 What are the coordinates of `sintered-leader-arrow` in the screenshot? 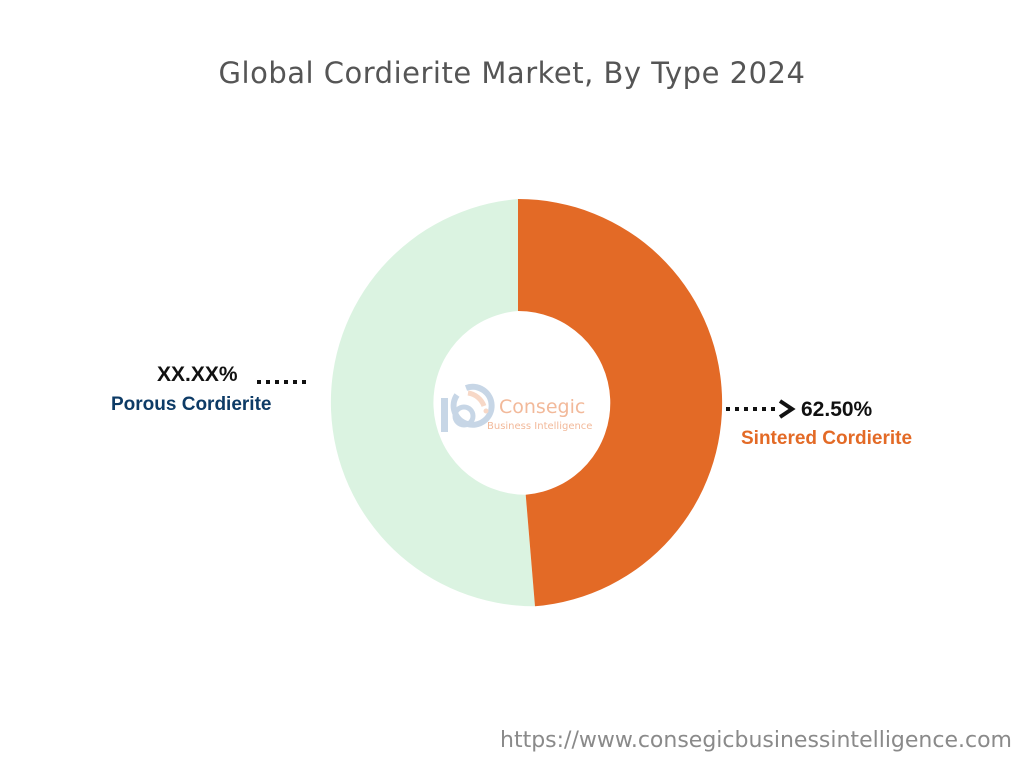 It's located at (761, 409).